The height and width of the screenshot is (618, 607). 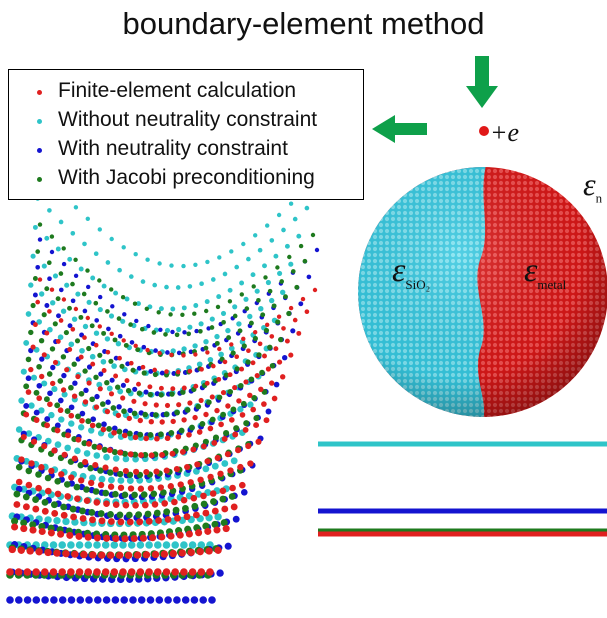 What do you see at coordinates (482, 82) in the screenshot?
I see `down-arrow-icon` at bounding box center [482, 82].